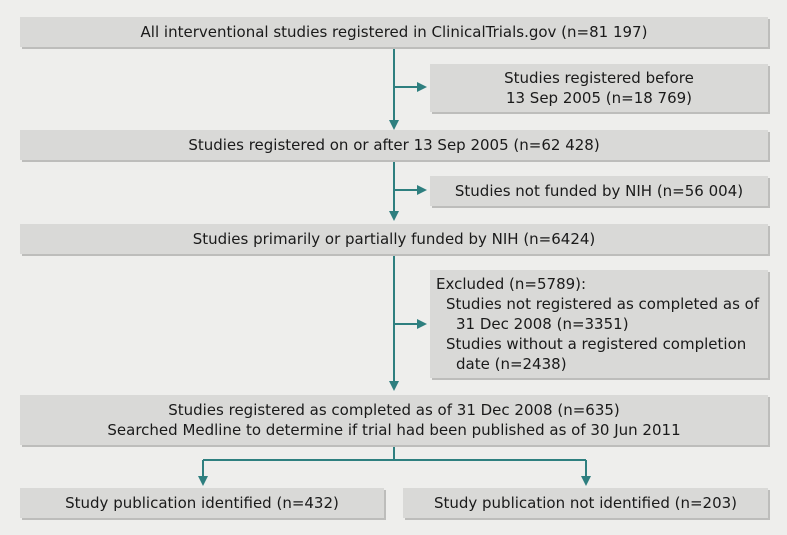 The width and height of the screenshot is (787, 535). I want to click on box-publication-identified: Study publication identified (n=432), so click(202, 503).